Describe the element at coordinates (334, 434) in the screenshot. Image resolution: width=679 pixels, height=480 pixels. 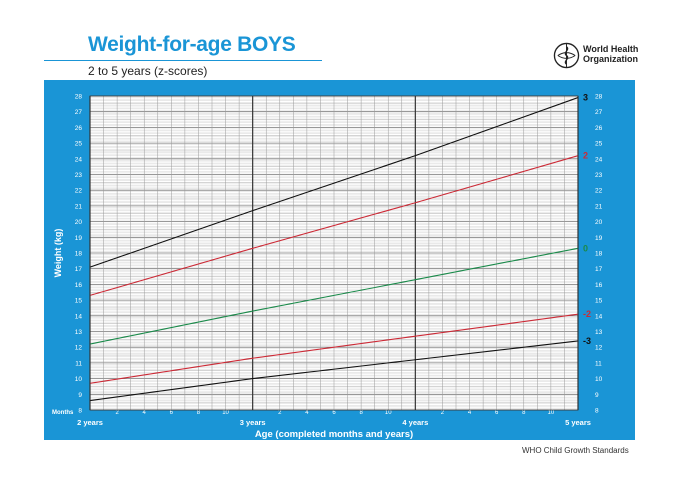
I see `x-axis-label: Age (completed months and years)` at that location.